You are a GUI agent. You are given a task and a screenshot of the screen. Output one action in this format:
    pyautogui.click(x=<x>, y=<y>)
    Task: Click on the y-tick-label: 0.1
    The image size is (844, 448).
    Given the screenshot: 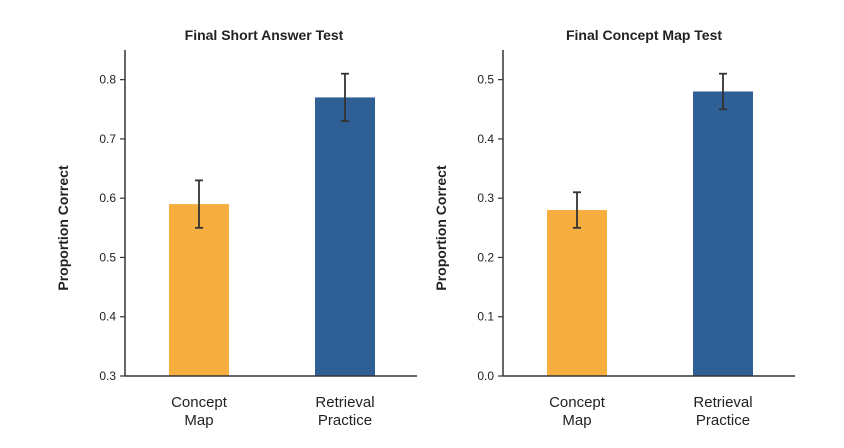 What is the action you would take?
    pyautogui.click(x=485, y=317)
    